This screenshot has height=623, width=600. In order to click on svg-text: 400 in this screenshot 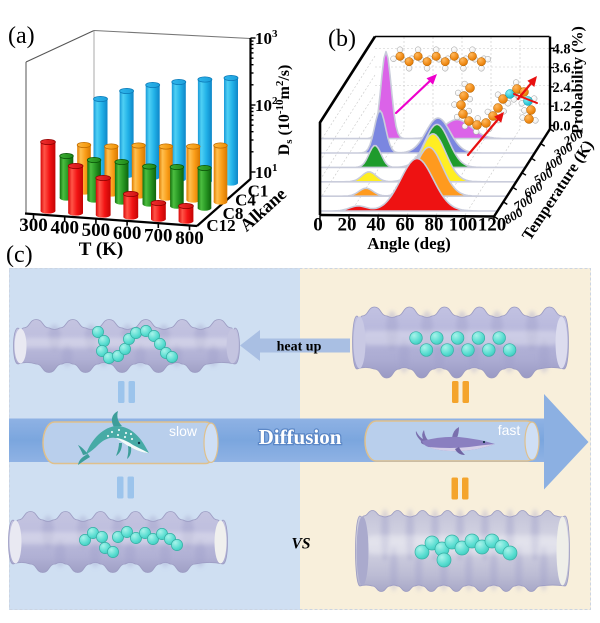, I will do `click(64, 228)`.